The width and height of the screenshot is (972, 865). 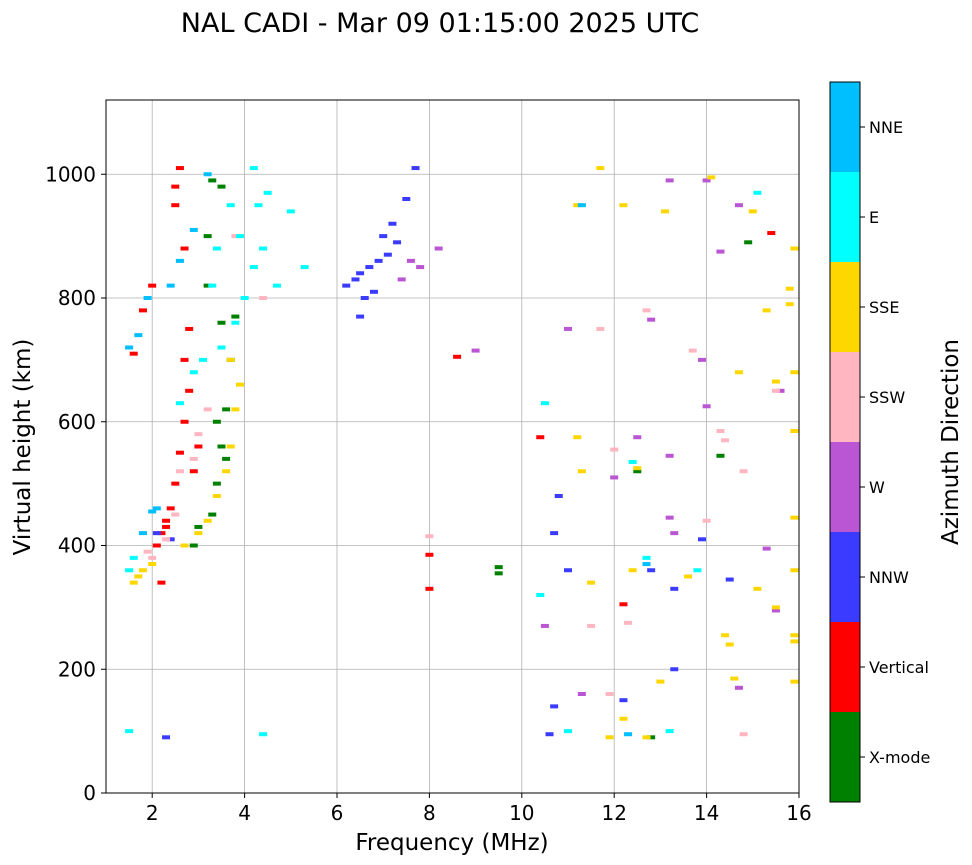 I want to click on y-axis-label: Virtual height (km), so click(x=23, y=447).